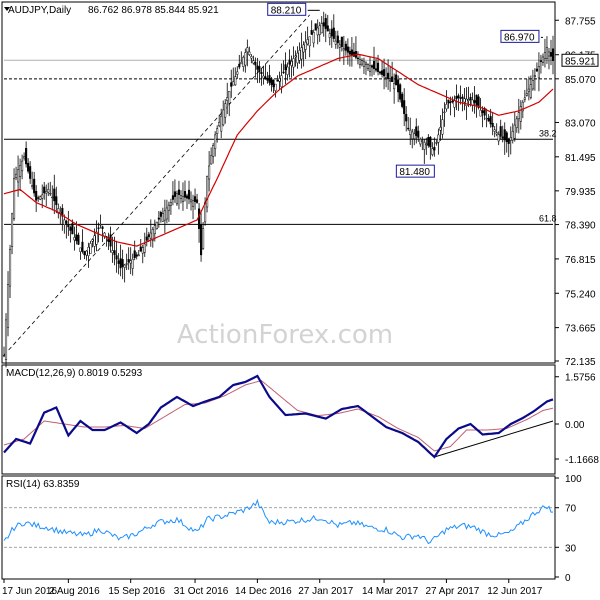 This screenshot has height=600, width=600. I want to click on rsi-tick-label: 0, so click(568, 578).